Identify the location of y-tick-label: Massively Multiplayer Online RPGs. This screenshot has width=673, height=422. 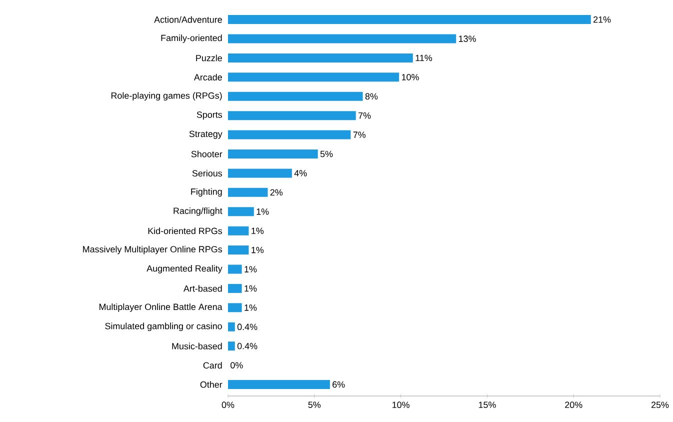
(152, 250).